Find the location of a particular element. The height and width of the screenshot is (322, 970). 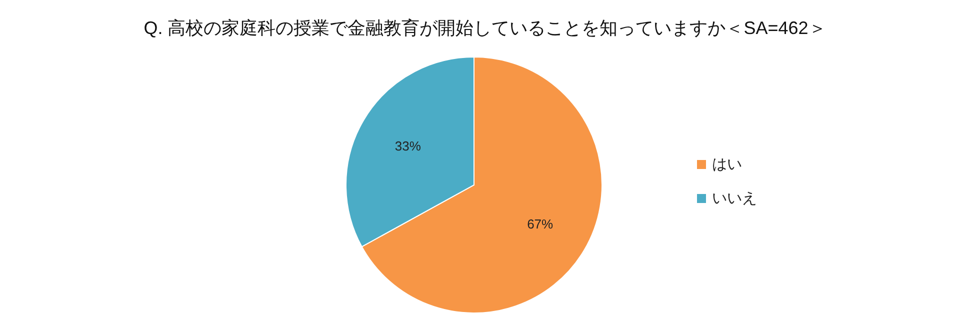

chart-title: Q. 高校の家庭科の授業で金融教育が開始していることを知っていますか＜SA=462＞ is located at coordinates (485, 28).